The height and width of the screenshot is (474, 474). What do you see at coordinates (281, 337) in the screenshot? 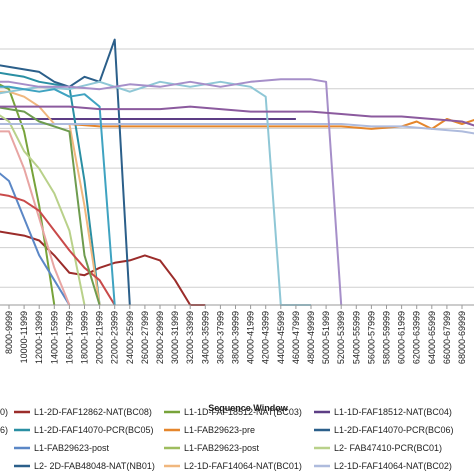
I see `x-tick-label: 44000-45999` at bounding box center [281, 337].